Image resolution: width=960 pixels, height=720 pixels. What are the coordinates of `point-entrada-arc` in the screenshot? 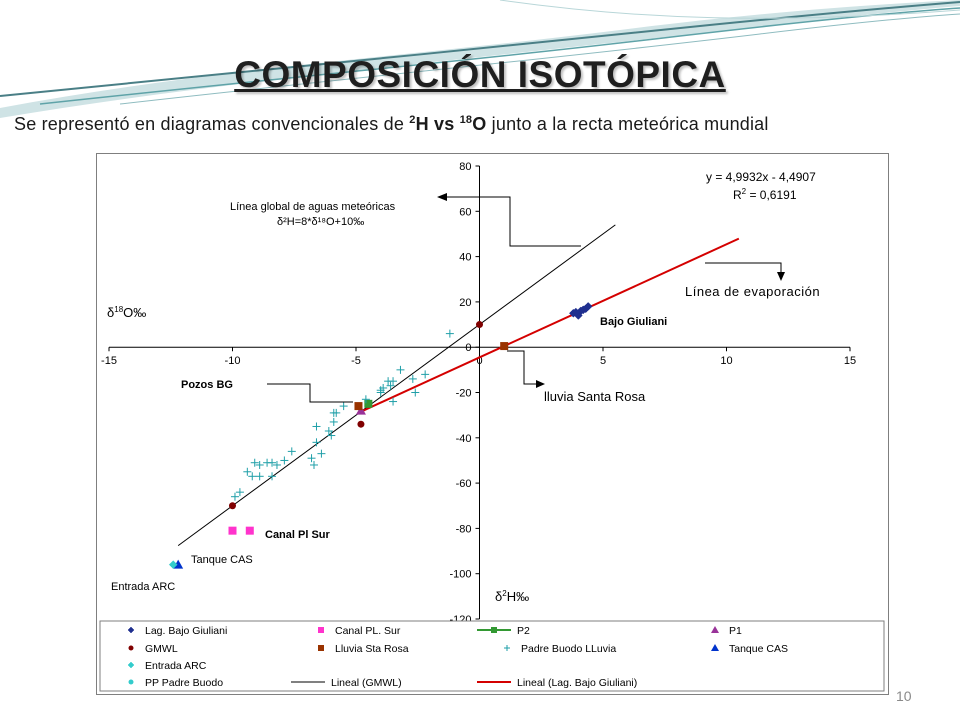 It's located at (173, 564).